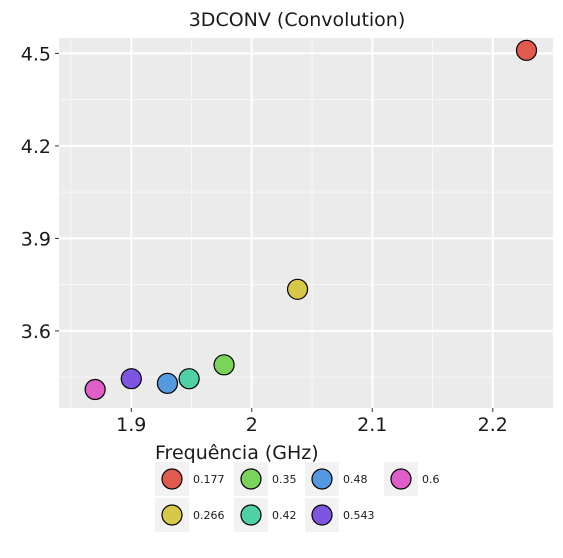  Describe the element at coordinates (224, 365) in the screenshot. I see `data-point-0.35` at that location.